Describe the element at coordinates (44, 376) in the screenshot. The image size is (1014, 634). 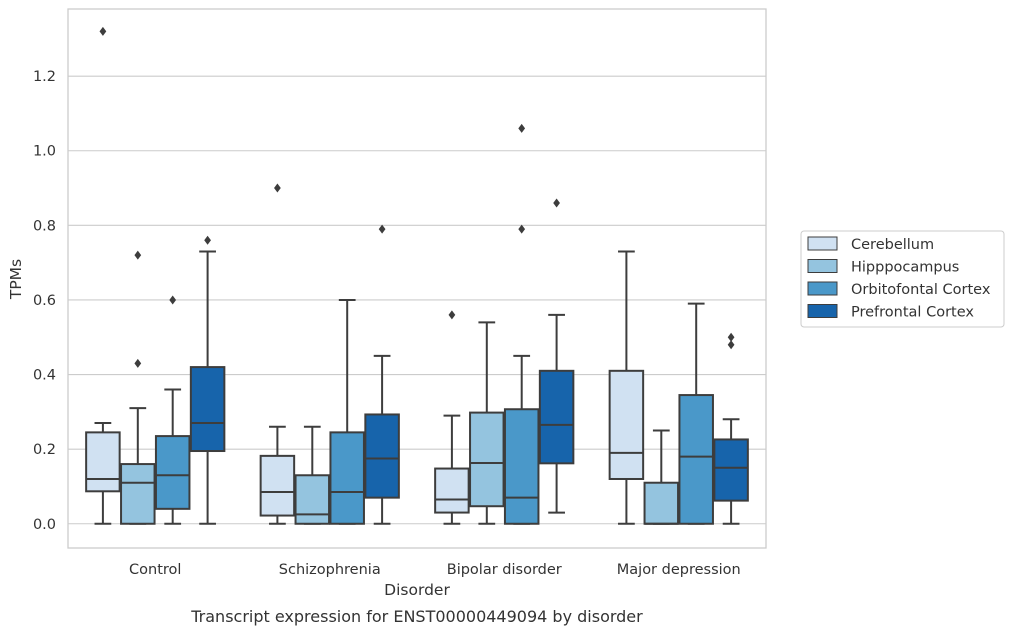
I see `y-tick-label: 0.4` at that location.